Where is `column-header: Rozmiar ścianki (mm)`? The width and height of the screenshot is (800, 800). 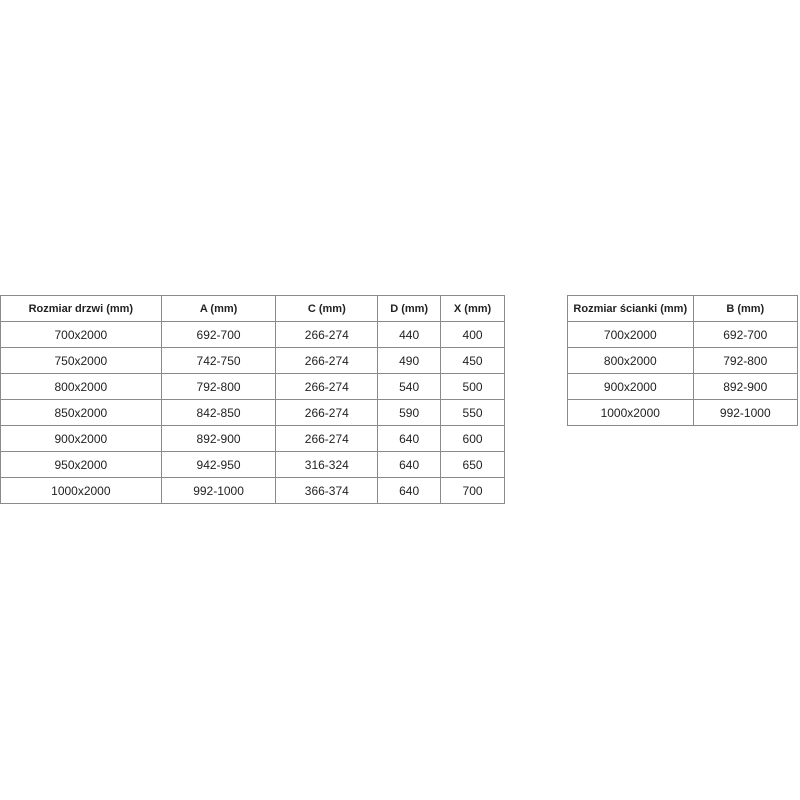
column-header: Rozmiar ścianki (mm) is located at coordinates (630, 308).